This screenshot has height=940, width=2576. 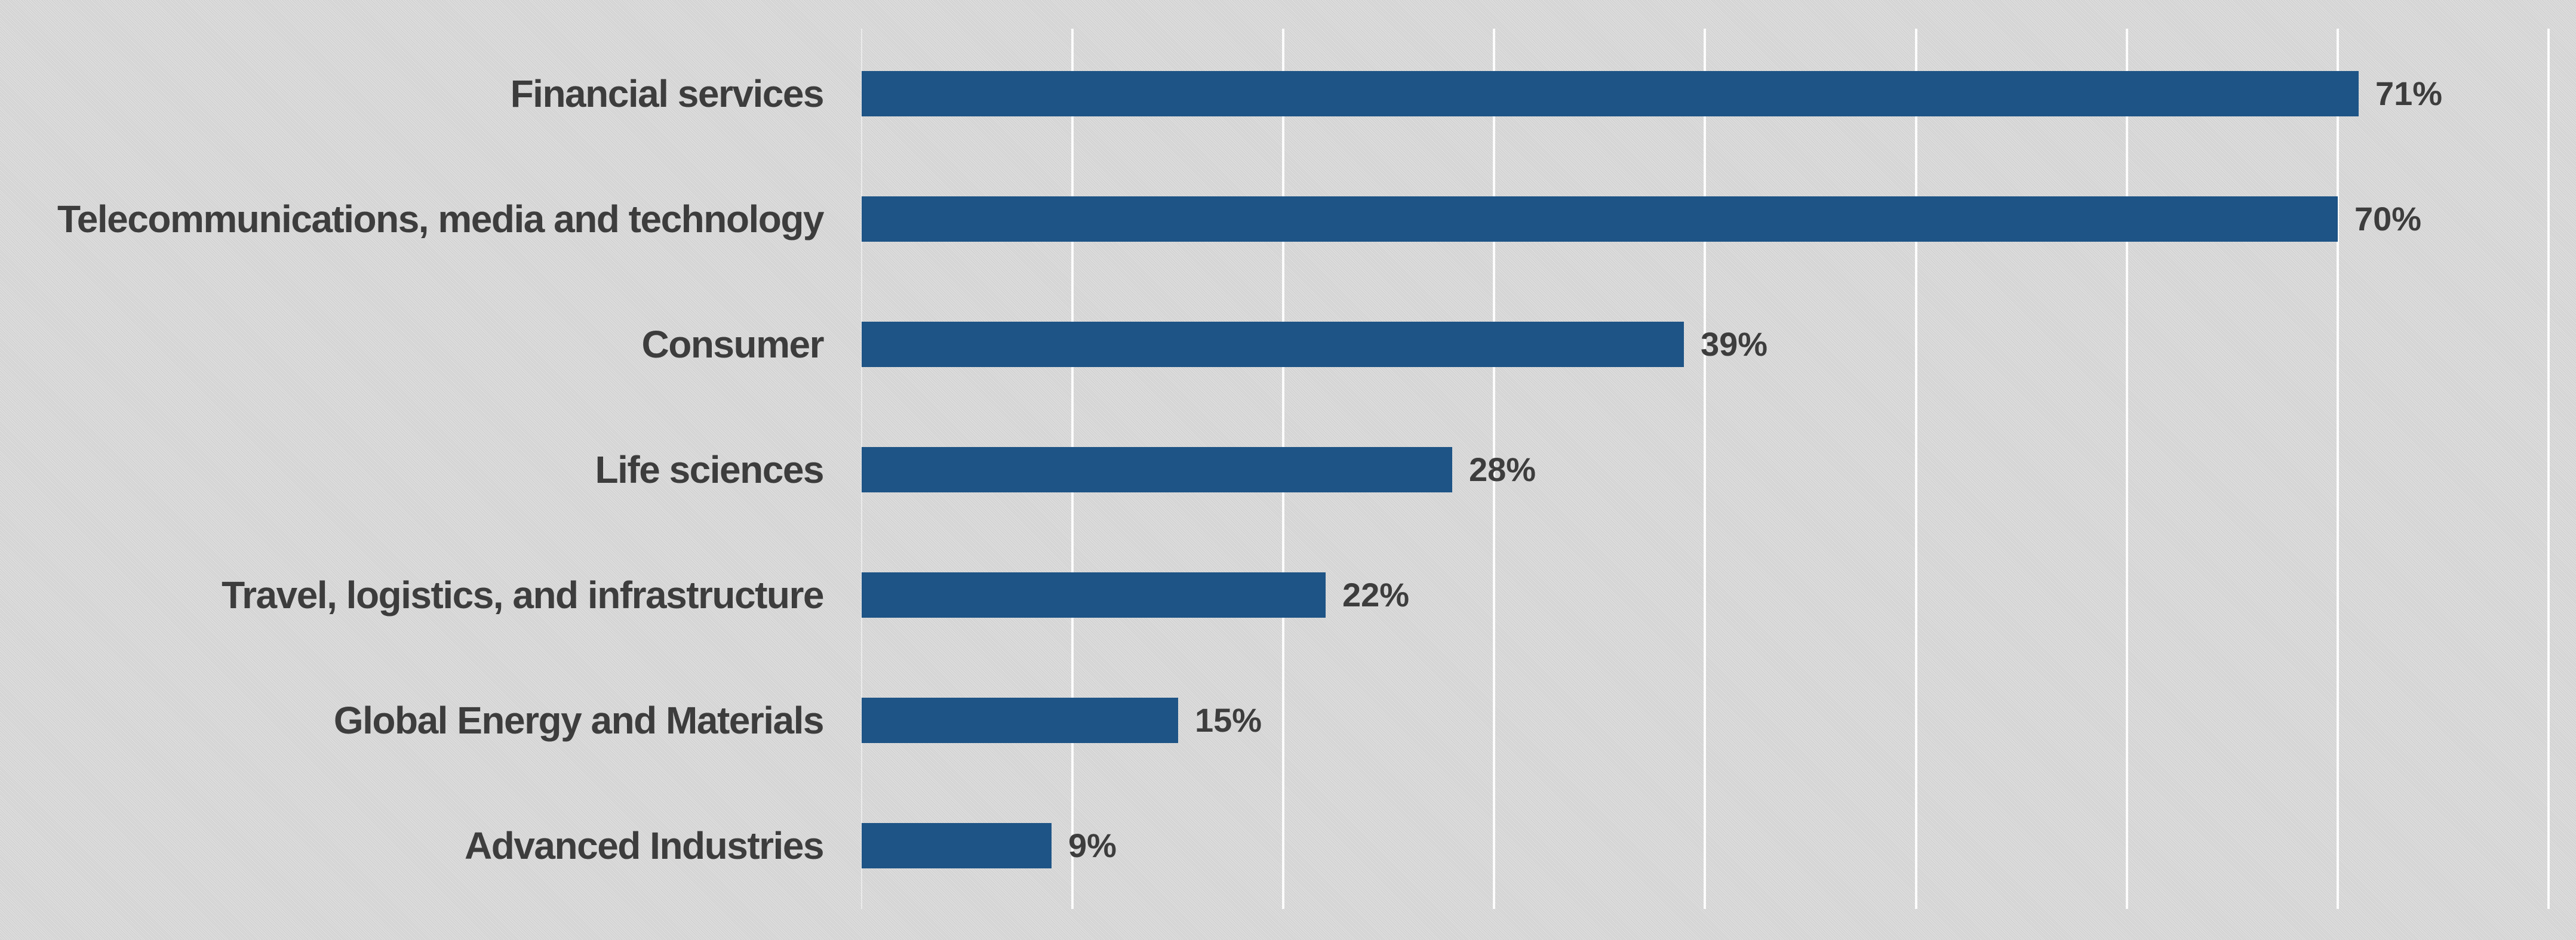 What do you see at coordinates (1734, 344) in the screenshot?
I see `value-label: 39%` at bounding box center [1734, 344].